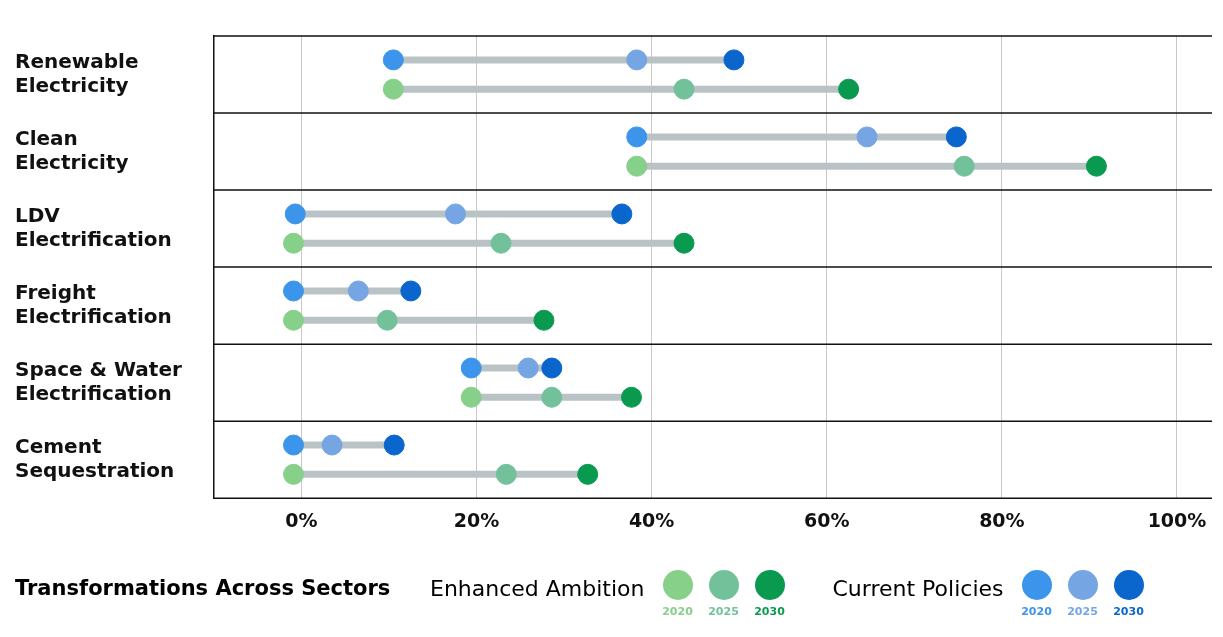 This screenshot has width=1223, height=637. Describe the element at coordinates (203, 587) in the screenshot. I see `text: Transformations Across Sectors` at that location.